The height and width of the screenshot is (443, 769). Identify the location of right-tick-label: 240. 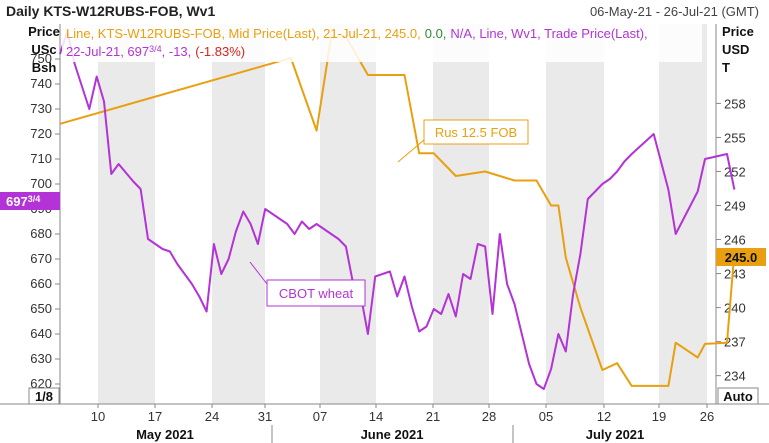
(735, 308).